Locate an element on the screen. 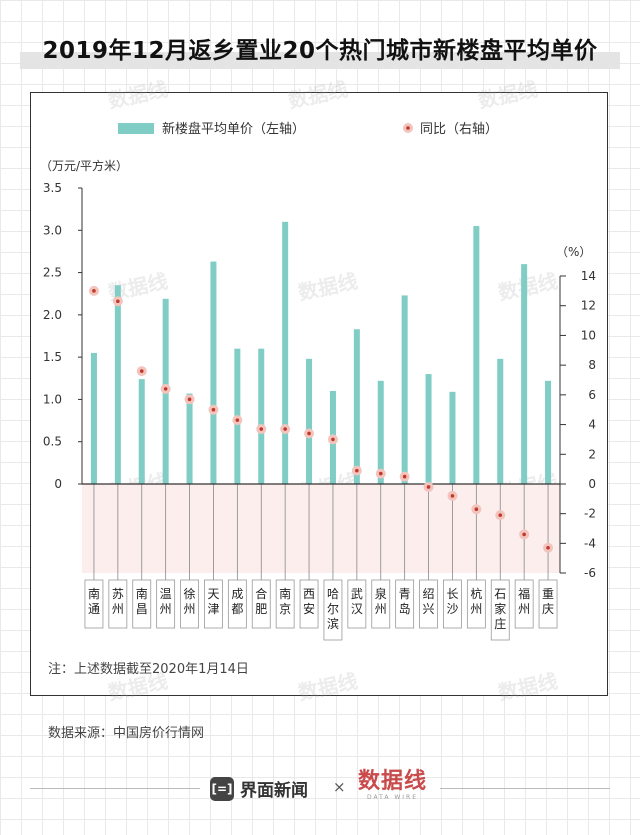 This screenshot has width=640, height=835. shujuxian-logo-subtext: DATA WIRE is located at coordinates (392, 797).